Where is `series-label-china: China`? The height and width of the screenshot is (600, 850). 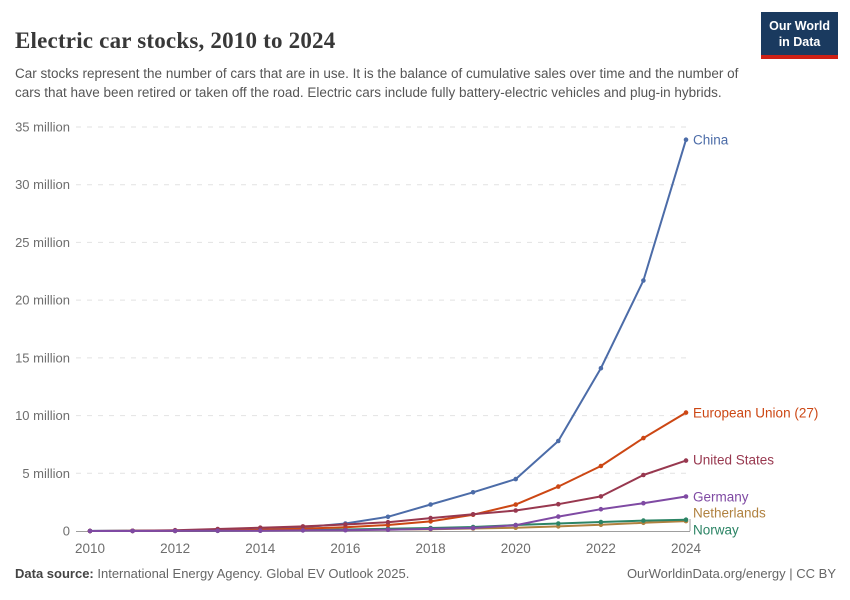
series-label-china: China is located at coordinates (711, 140).